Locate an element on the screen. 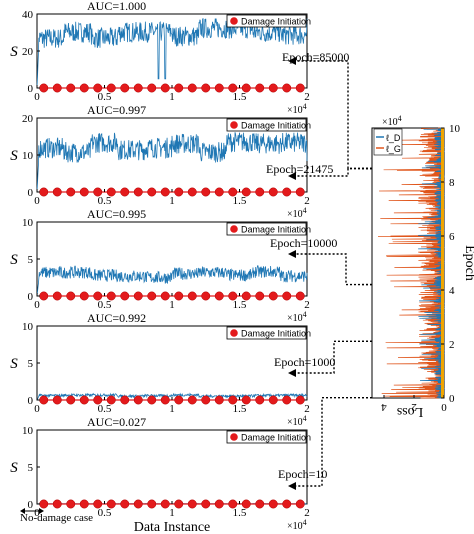 This screenshot has width=474, height=534. epoch-exponent-label: ×10⁴ is located at coordinates (392, 121).